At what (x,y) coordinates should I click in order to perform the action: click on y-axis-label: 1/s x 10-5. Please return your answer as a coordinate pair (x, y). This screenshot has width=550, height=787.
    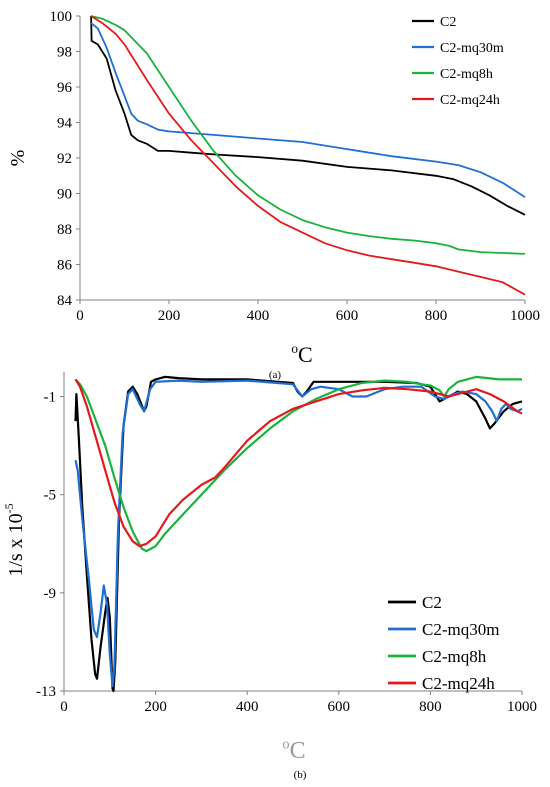
    Looking at the image, I should click on (14, 539).